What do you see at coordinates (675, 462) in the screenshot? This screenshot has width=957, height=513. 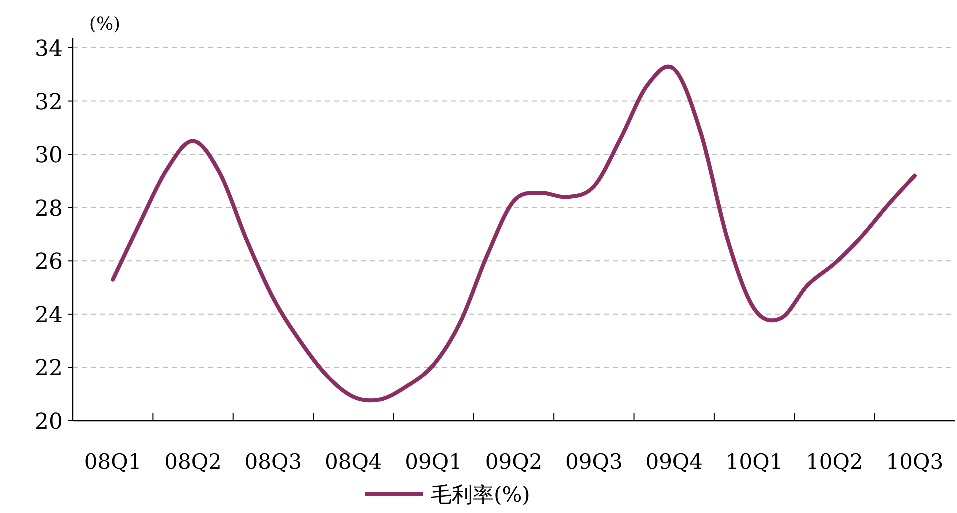 I see `x-tick-label: 09Q4` at bounding box center [675, 462].